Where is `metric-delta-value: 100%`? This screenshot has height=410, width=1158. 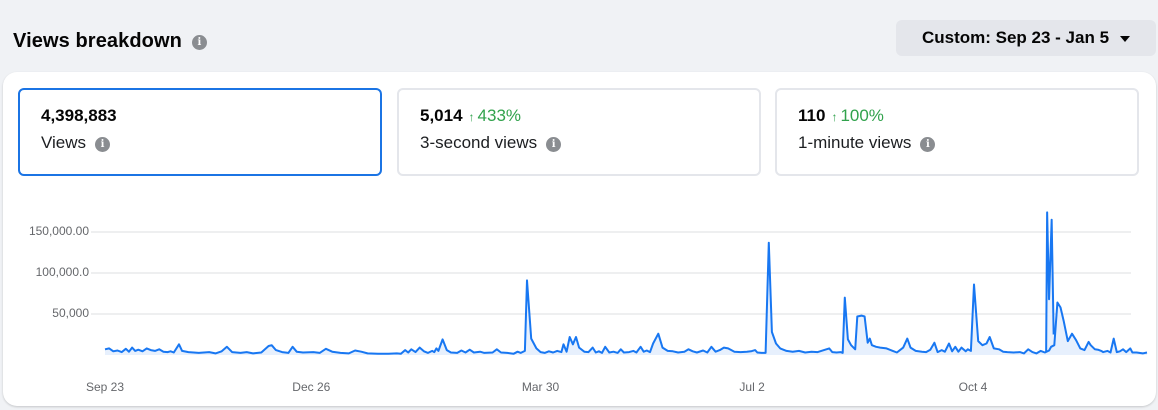 metric-delta-value: 100% is located at coordinates (862, 115).